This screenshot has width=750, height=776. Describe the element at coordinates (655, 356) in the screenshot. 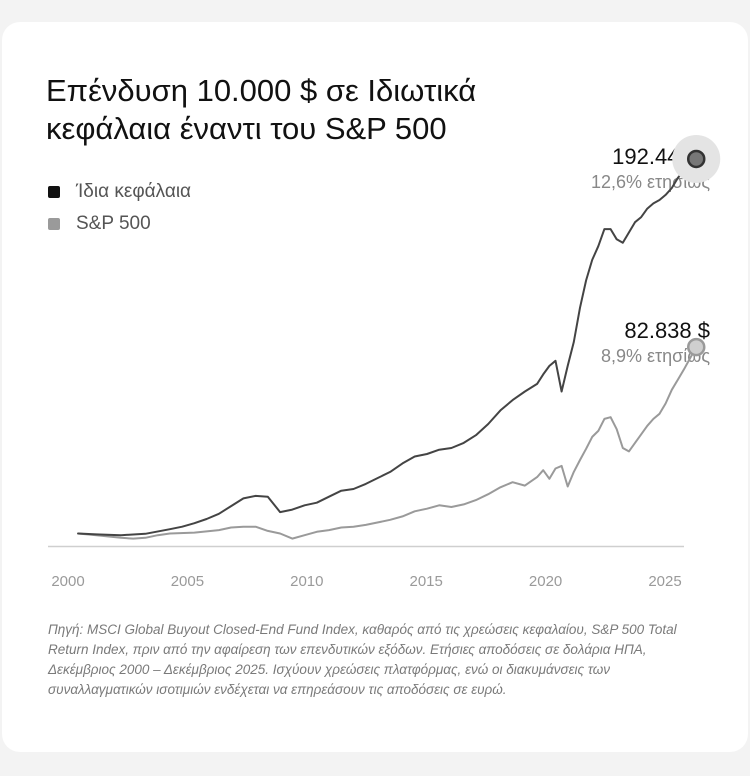

I see `sp500-annual-return: 8,9% ετησίως` at that location.